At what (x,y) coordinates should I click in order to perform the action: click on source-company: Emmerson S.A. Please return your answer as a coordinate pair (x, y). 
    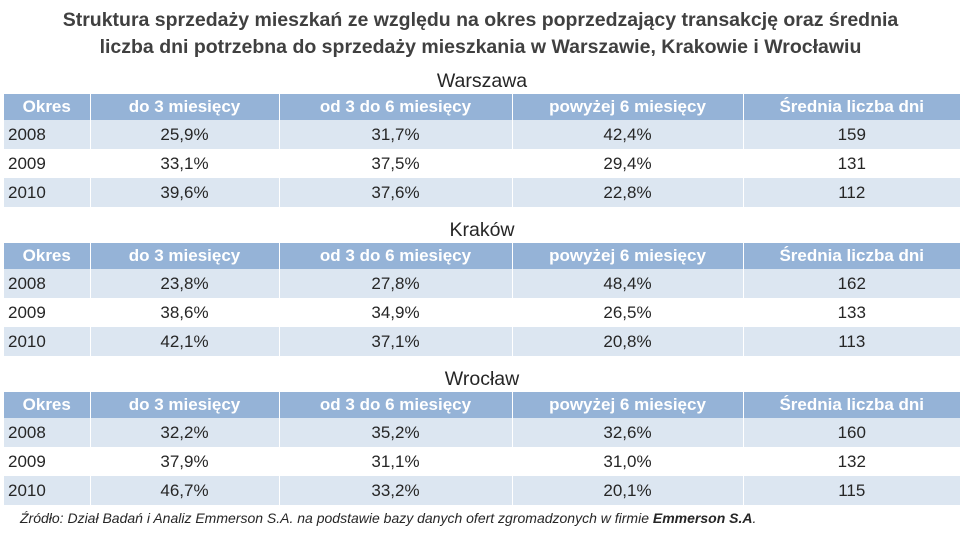
    Looking at the image, I should click on (702, 518).